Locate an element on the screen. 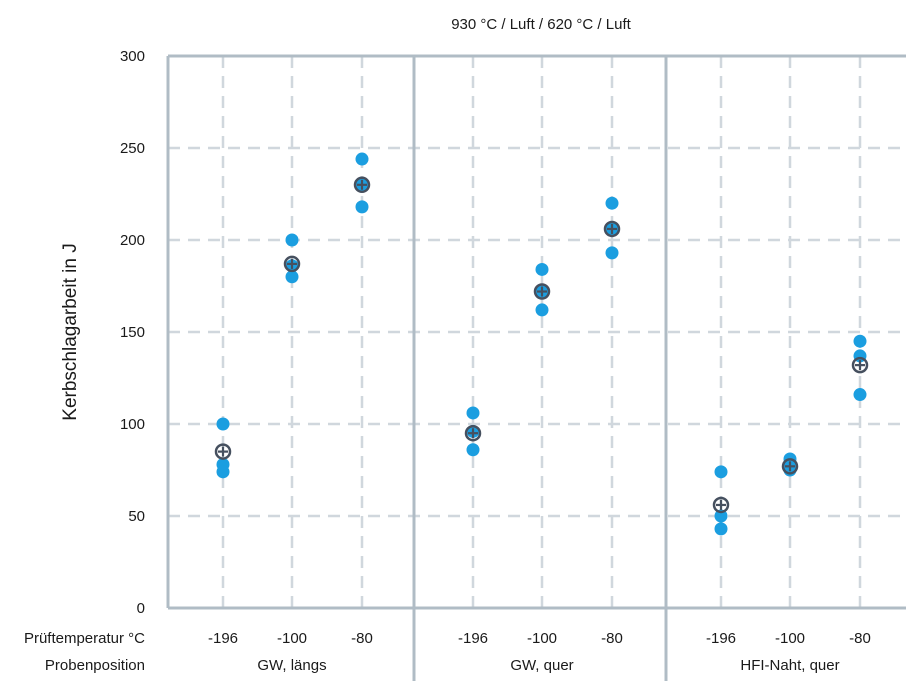  group-label: HFI-Naht, quer is located at coordinates (789, 665).